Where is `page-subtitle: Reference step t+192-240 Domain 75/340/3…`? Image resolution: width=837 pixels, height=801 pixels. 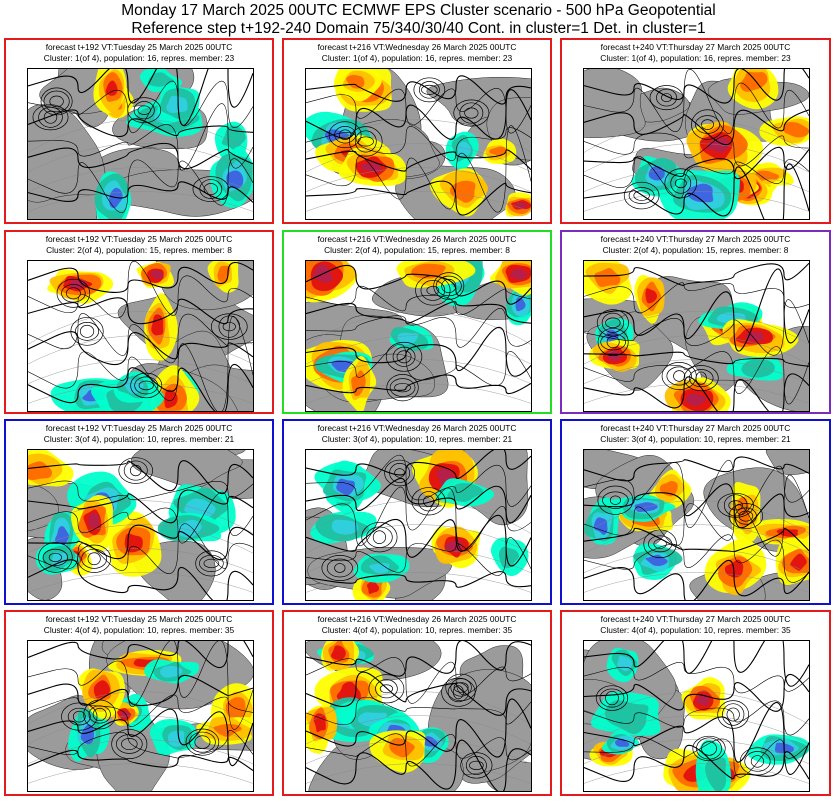 page-subtitle: Reference step t+192-240 Domain 75/340/3… is located at coordinates (418, 28).